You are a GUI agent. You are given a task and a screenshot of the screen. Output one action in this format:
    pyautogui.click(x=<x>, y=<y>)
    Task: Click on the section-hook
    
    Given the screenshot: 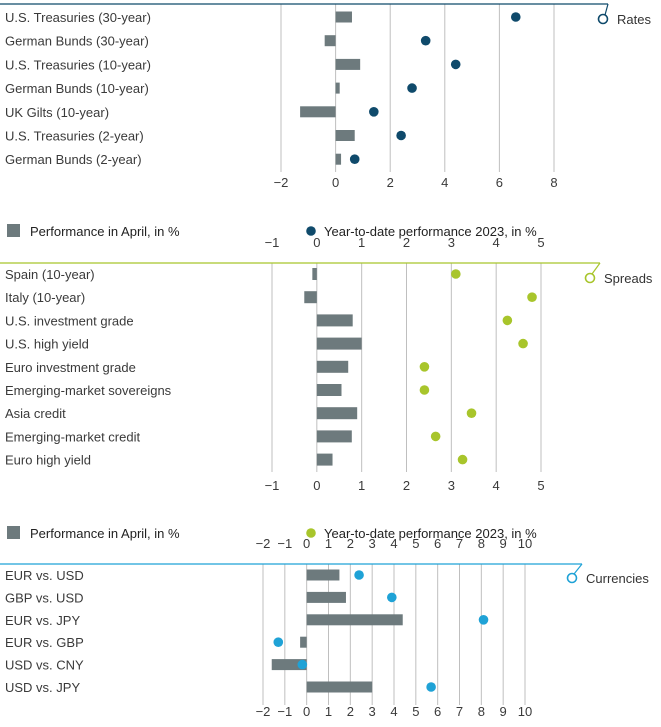 What is the action you would take?
    pyautogui.click(x=606, y=9)
    